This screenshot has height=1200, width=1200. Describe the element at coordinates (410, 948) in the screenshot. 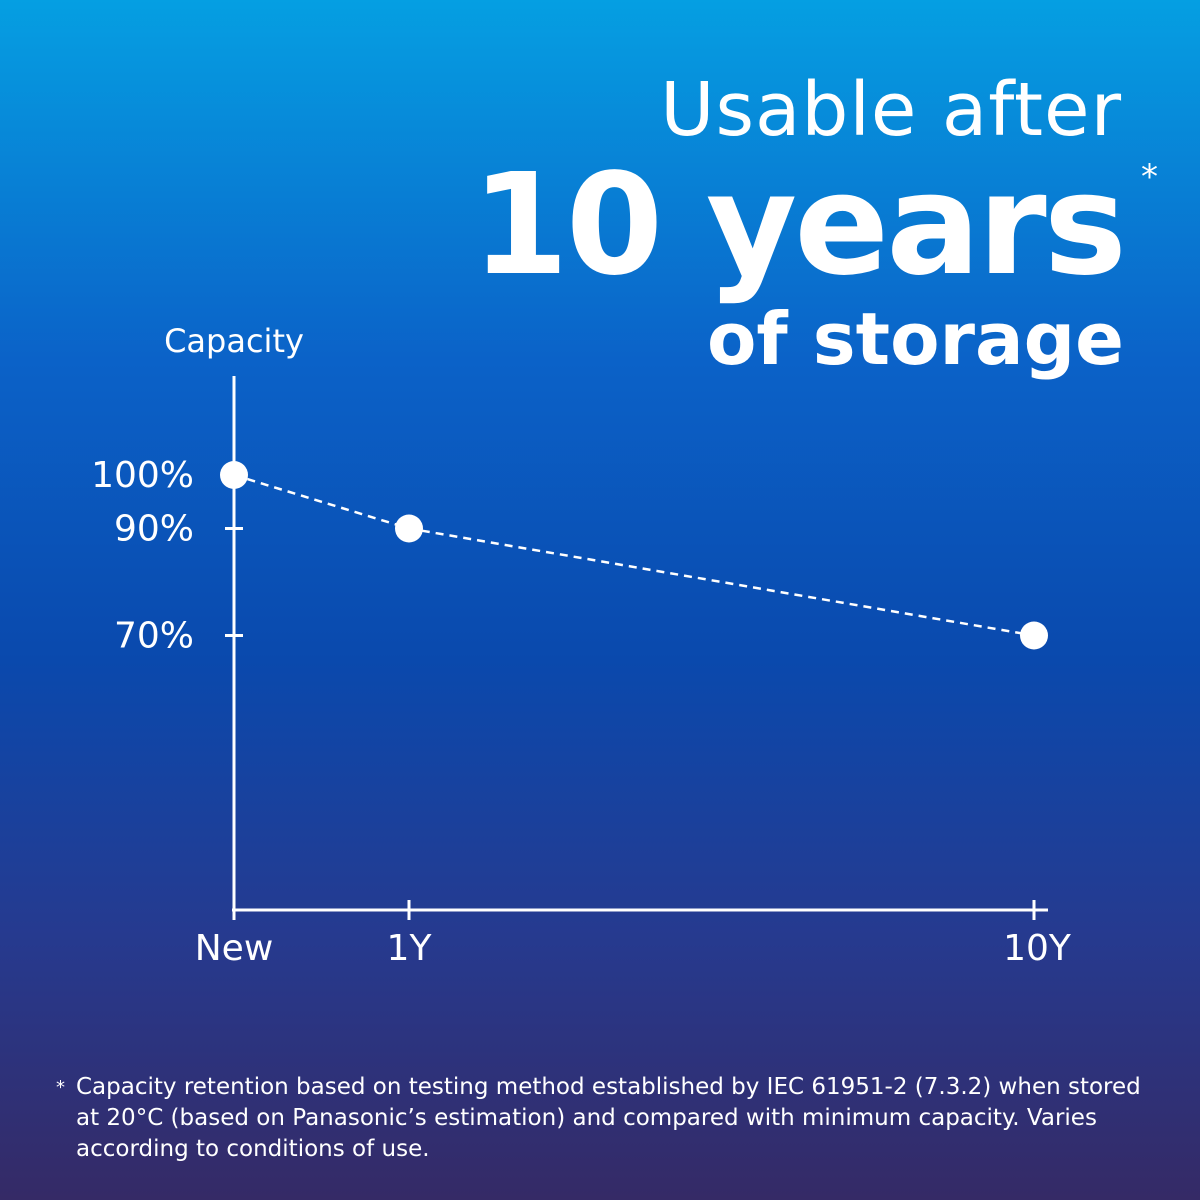

I see `x-tick-label: 1Y` at that location.